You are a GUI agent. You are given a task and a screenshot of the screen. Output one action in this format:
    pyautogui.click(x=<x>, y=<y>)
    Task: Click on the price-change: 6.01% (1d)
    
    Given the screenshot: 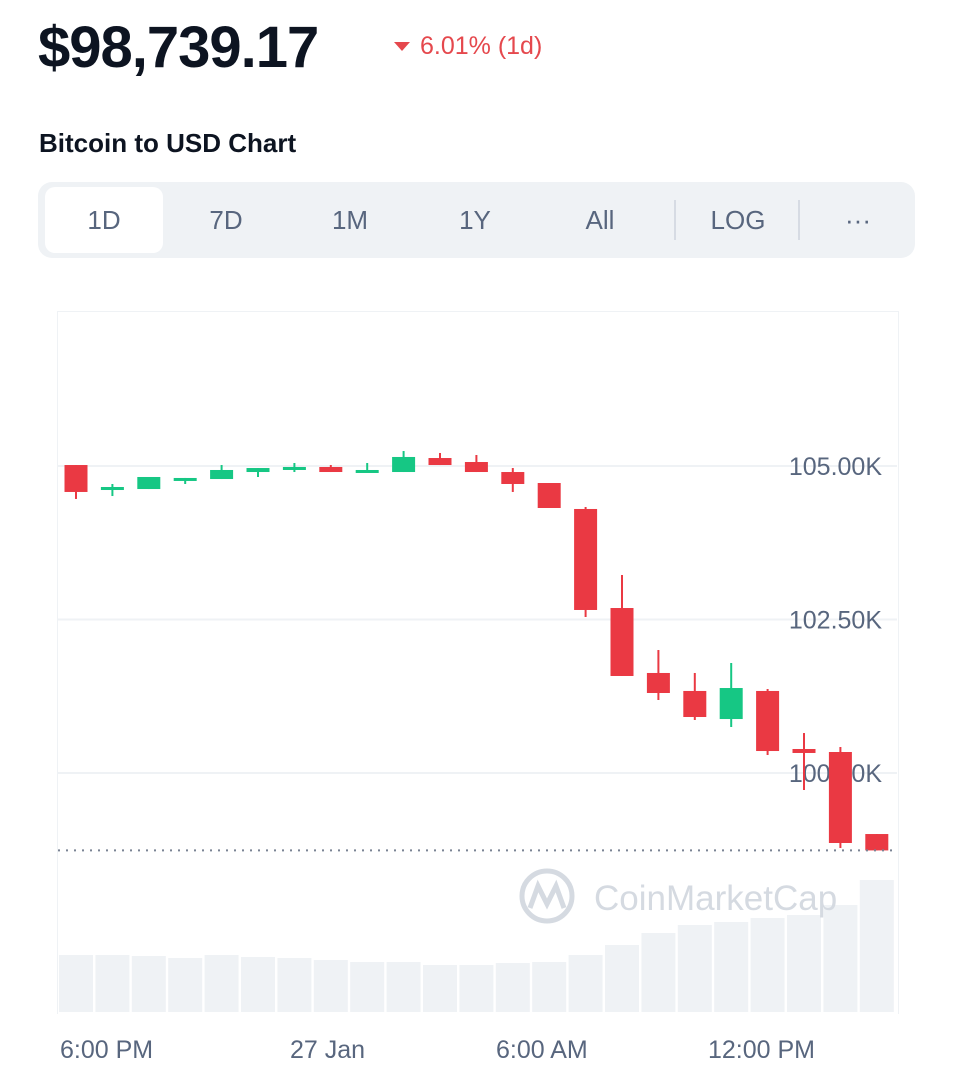 What is the action you would take?
    pyautogui.click(x=468, y=46)
    